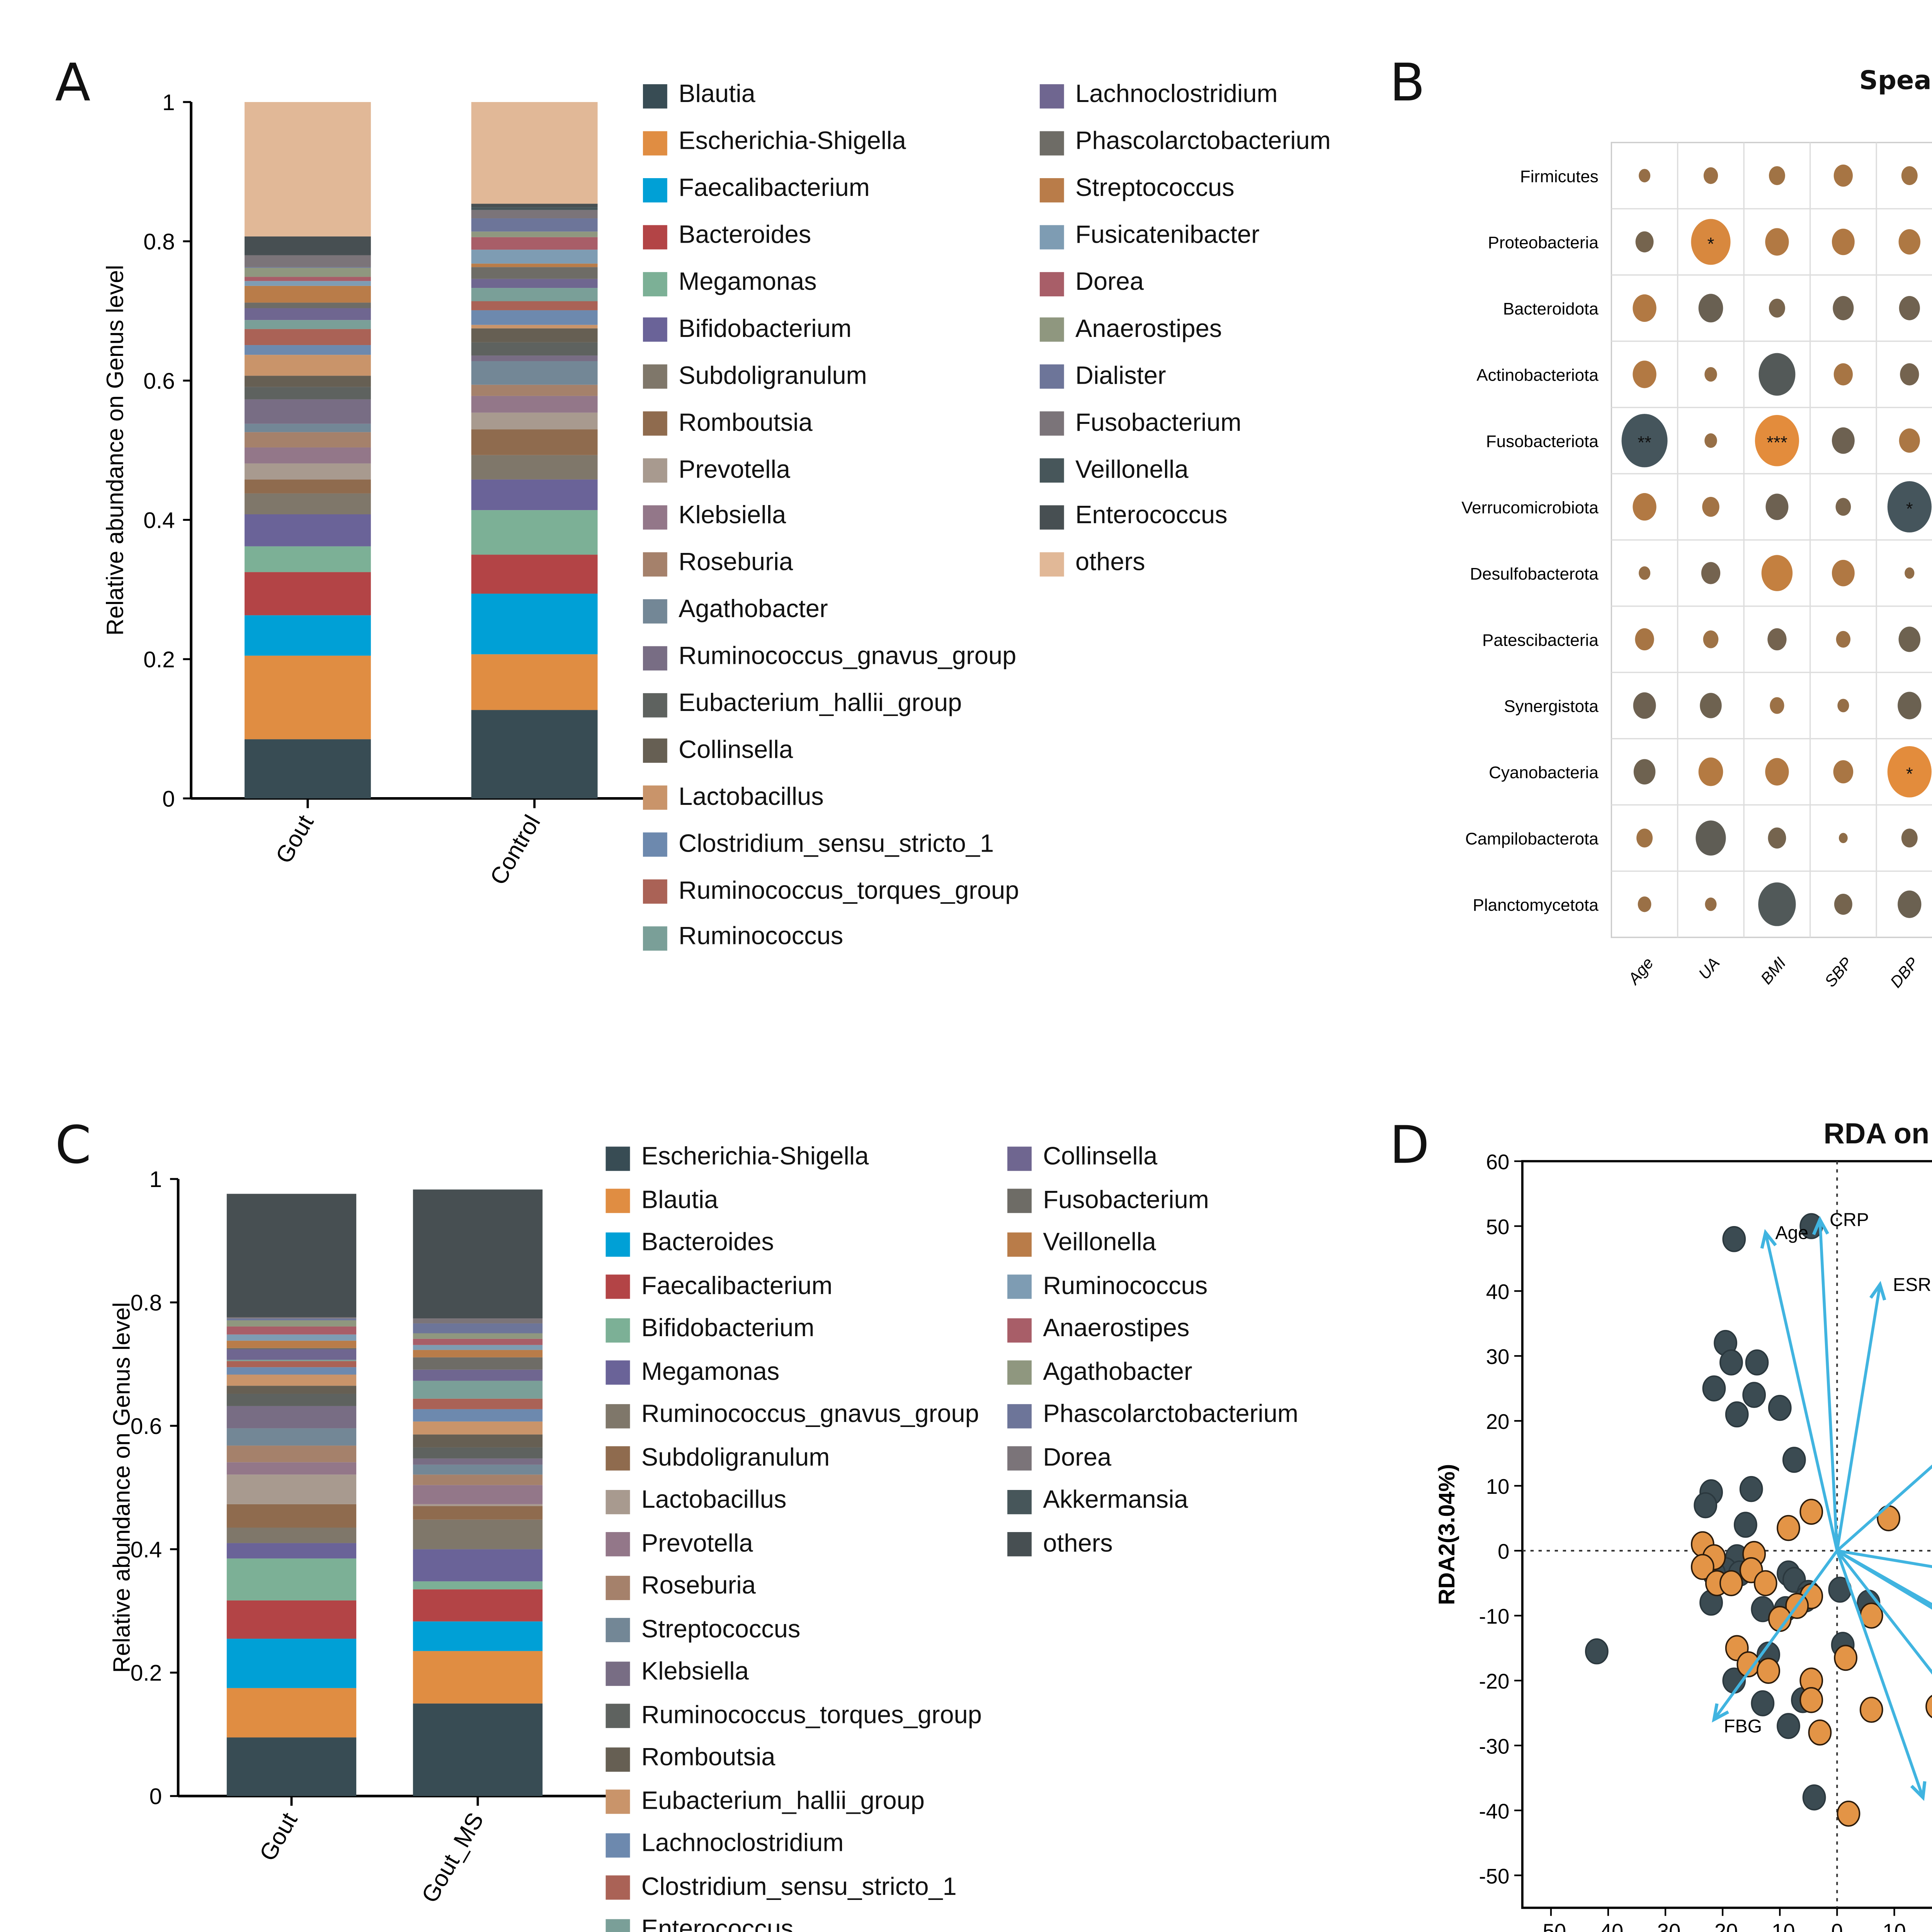 Image resolution: width=1932 pixels, height=1932 pixels. Describe the element at coordinates (831, 377) in the screenshot. I see `legend-item: Subdoligranulum` at that location.